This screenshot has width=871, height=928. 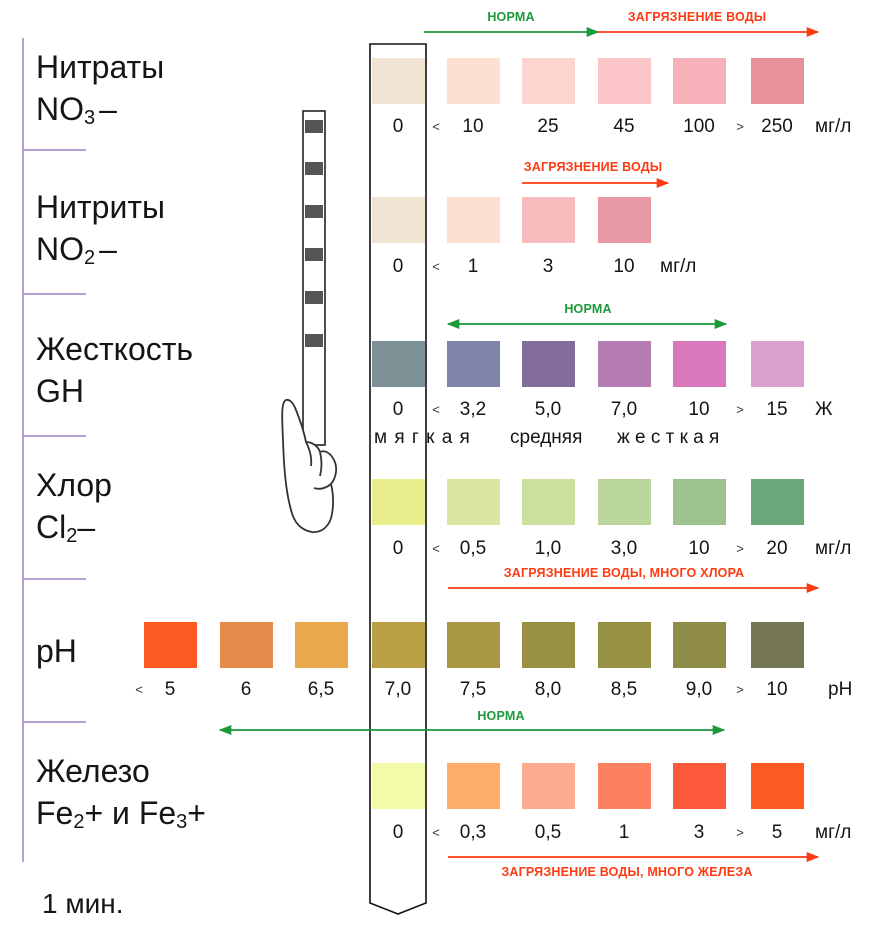 What do you see at coordinates (699, 126) in the screenshot?
I see `value-label: 100` at bounding box center [699, 126].